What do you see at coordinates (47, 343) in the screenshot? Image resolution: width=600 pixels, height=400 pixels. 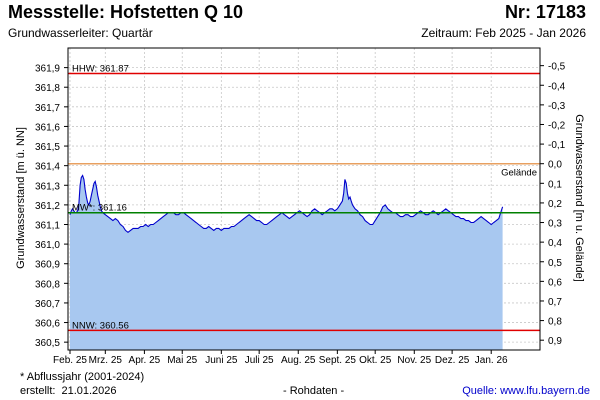 I see `y-tick-label-left: 360,5` at bounding box center [47, 343].